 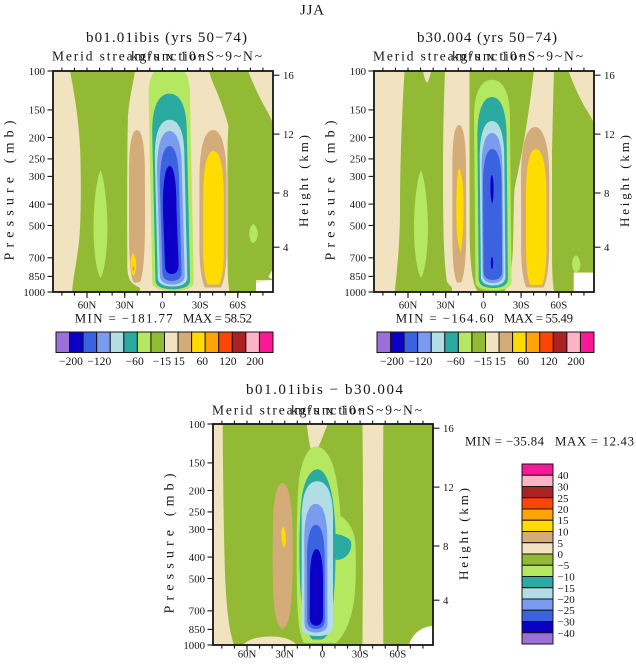 I want to click on svg-text: −5, so click(x=564, y=566).